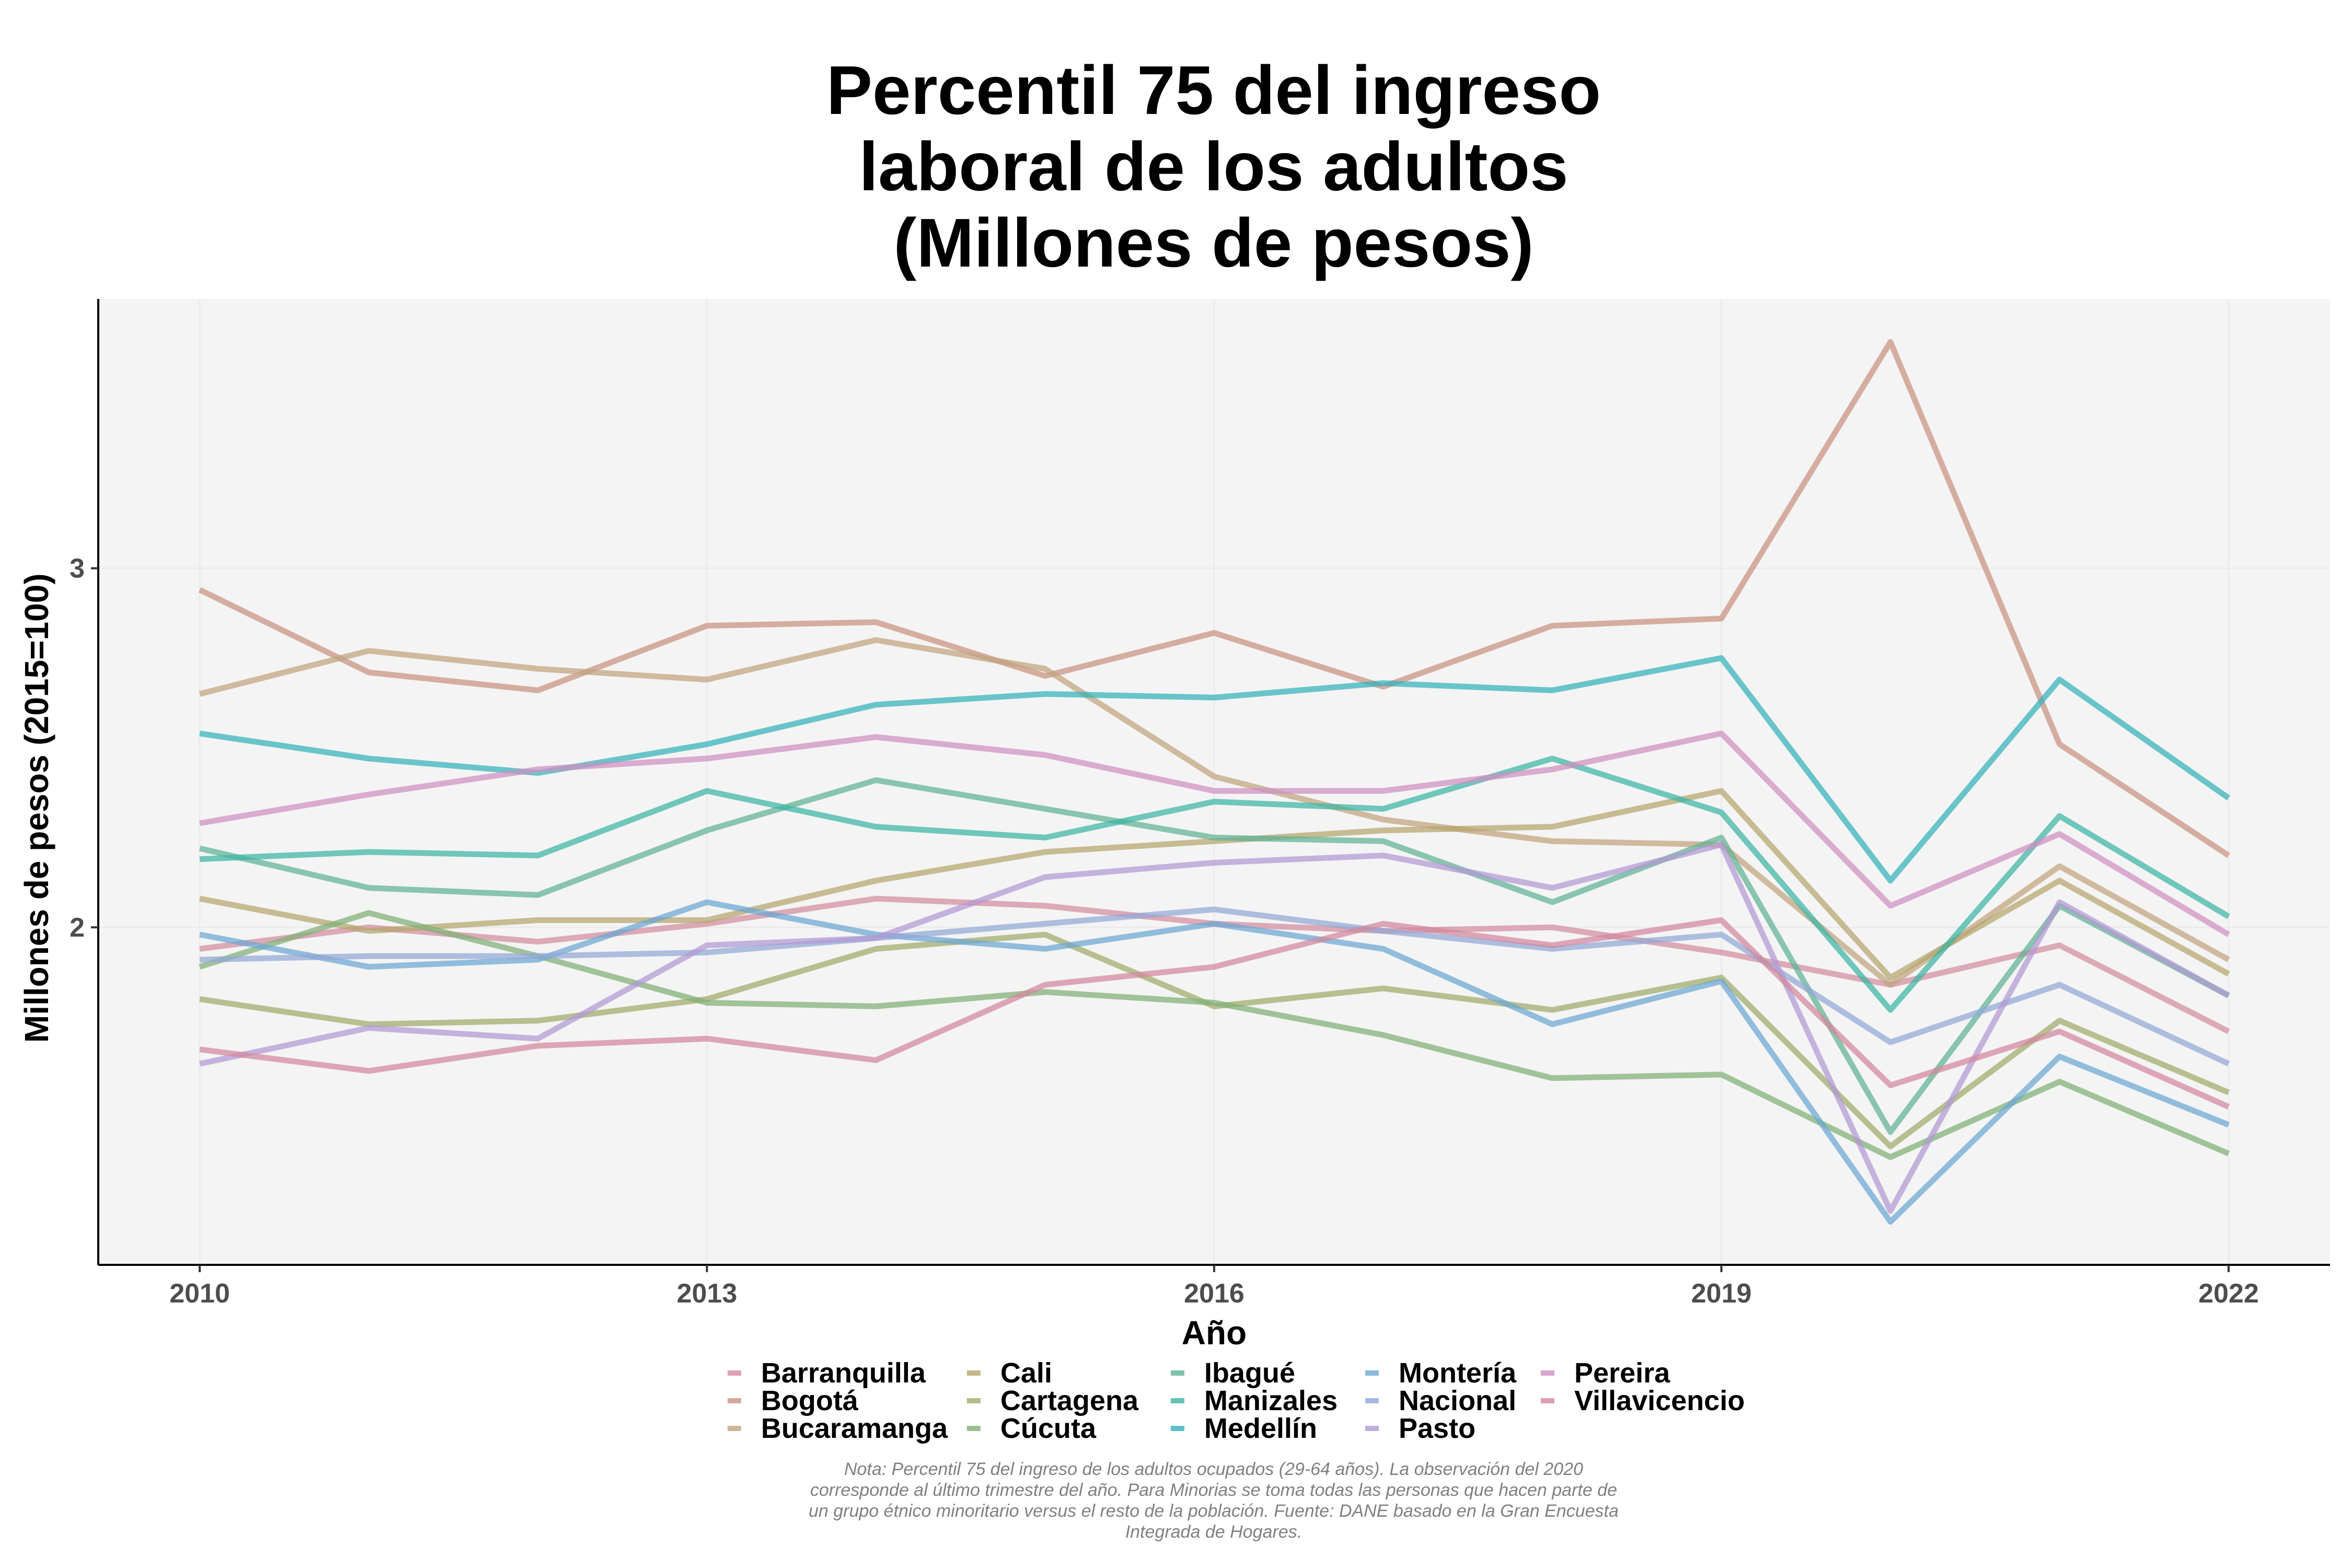  Describe the element at coordinates (2228, 1293) in the screenshot. I see `x-tick-label: 2022` at that location.